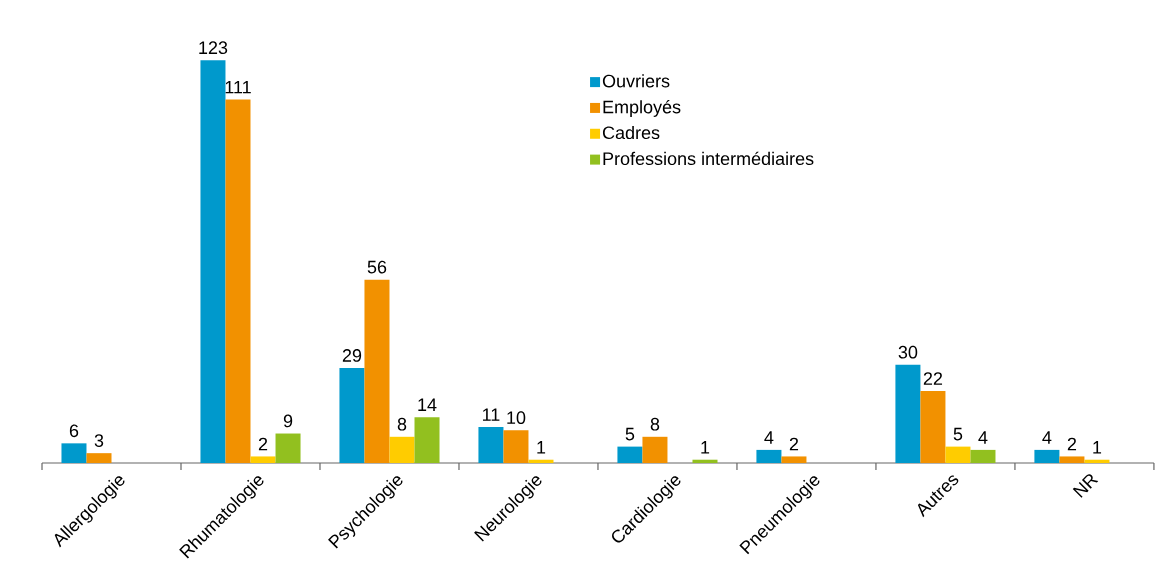 The height and width of the screenshot is (587, 1160). What do you see at coordinates (288, 421) in the screenshot?
I see `data-label: 9` at bounding box center [288, 421].